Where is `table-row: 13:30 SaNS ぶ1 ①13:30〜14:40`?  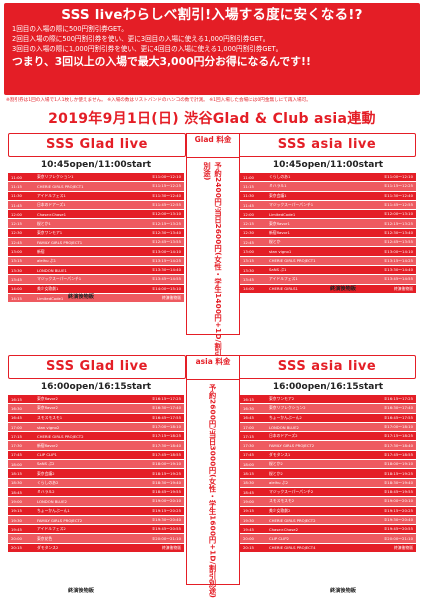
table-row: 13:30 SaNS ぶ1 ①13:30〜14:40 is located at coordinates (328, 270).